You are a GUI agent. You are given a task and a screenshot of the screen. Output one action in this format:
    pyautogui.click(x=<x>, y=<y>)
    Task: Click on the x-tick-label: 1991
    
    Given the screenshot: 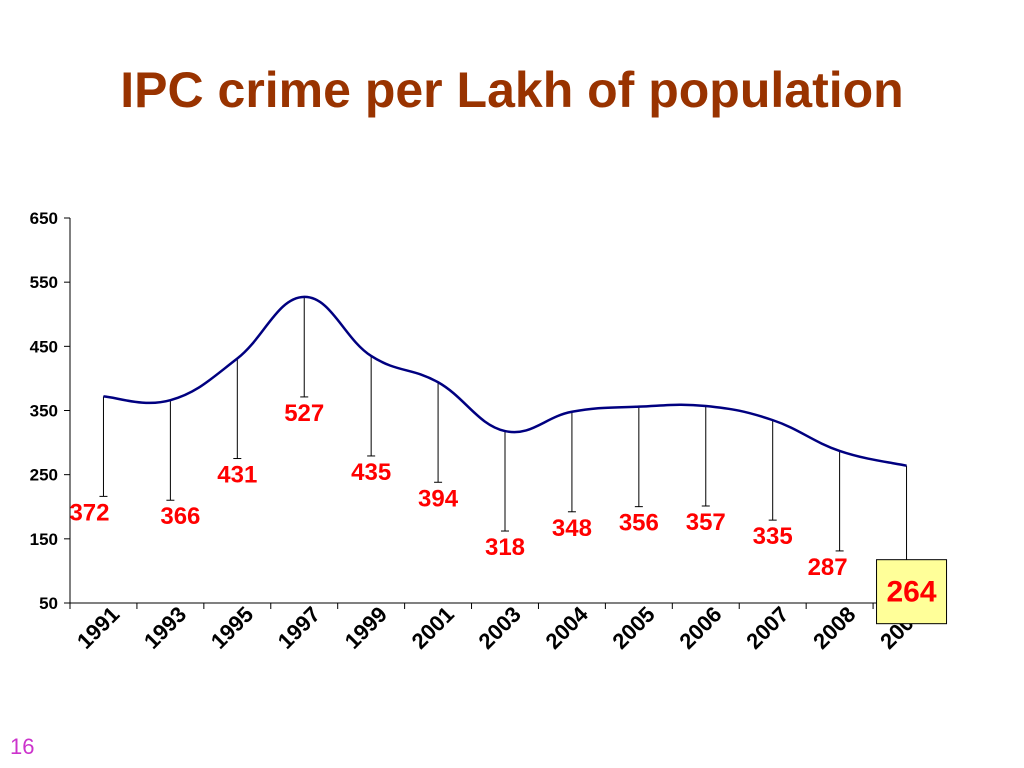 What is the action you would take?
    pyautogui.click(x=98, y=628)
    